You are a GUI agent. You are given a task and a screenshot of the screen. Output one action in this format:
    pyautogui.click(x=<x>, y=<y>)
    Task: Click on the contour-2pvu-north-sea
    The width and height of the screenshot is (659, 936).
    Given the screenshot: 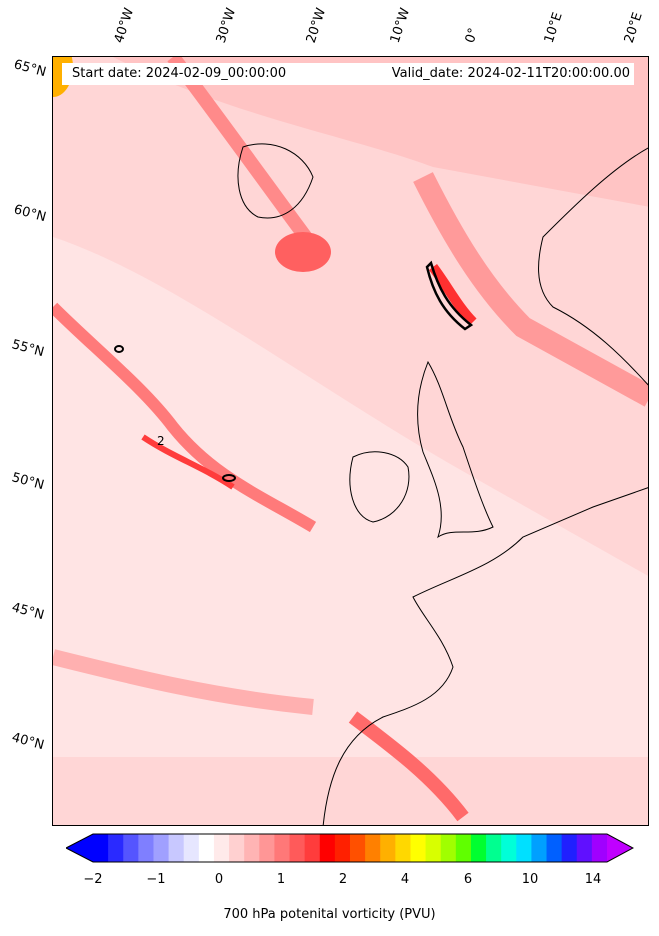 What is the action you would take?
    pyautogui.click(x=449, y=295)
    